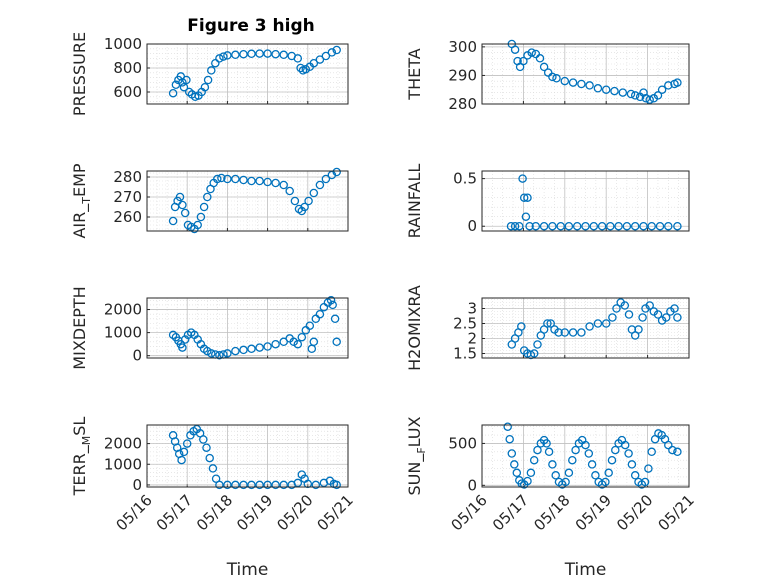 Image resolution: width=778 pixels, height=583 pixels. Describe the element at coordinates (676, 512) in the screenshot. I see `x-tick-label: 05/21` at that location.